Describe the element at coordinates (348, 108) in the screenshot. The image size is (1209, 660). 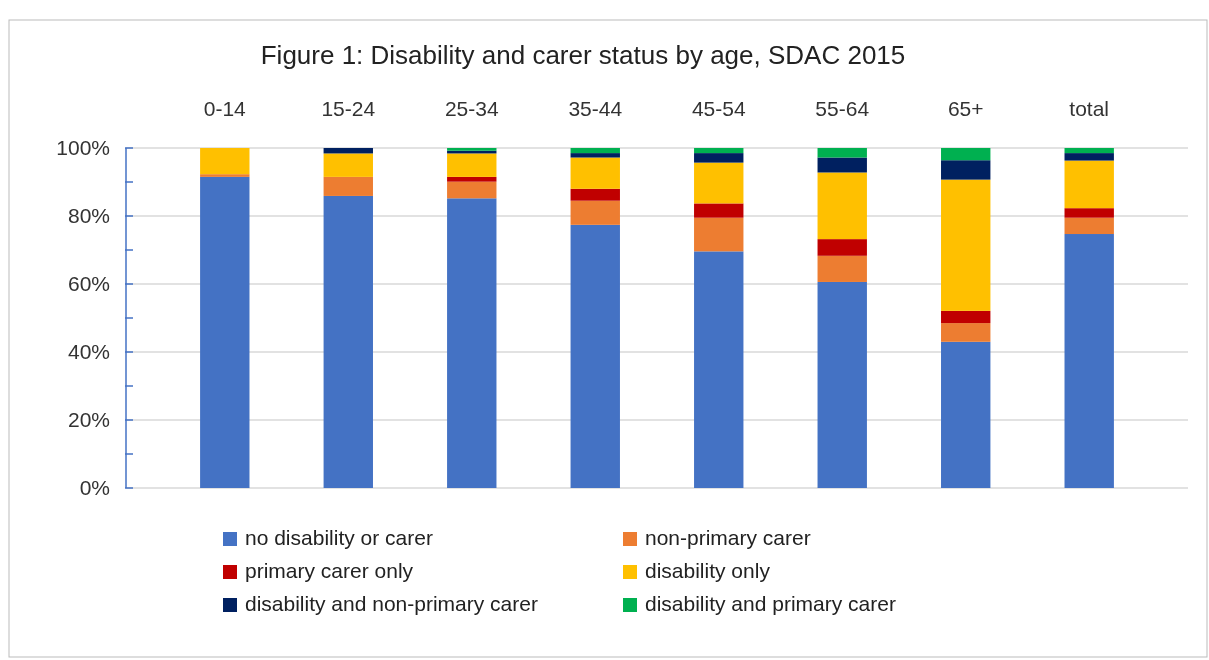
I see `x-tick-label: 15-24` at that location.